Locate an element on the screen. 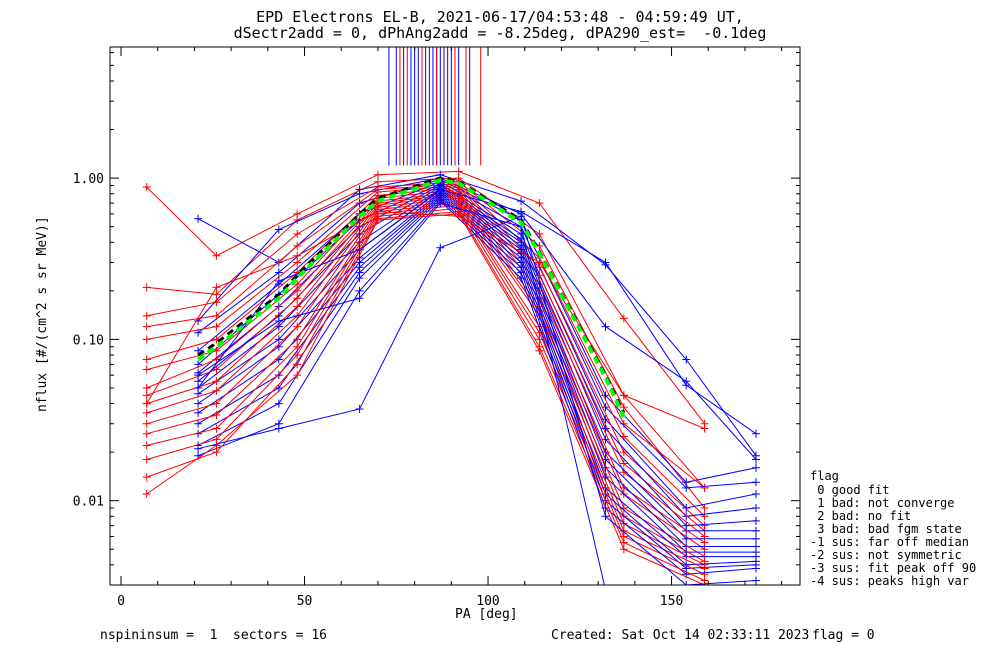  x-tick-label: 50 is located at coordinates (305, 601).